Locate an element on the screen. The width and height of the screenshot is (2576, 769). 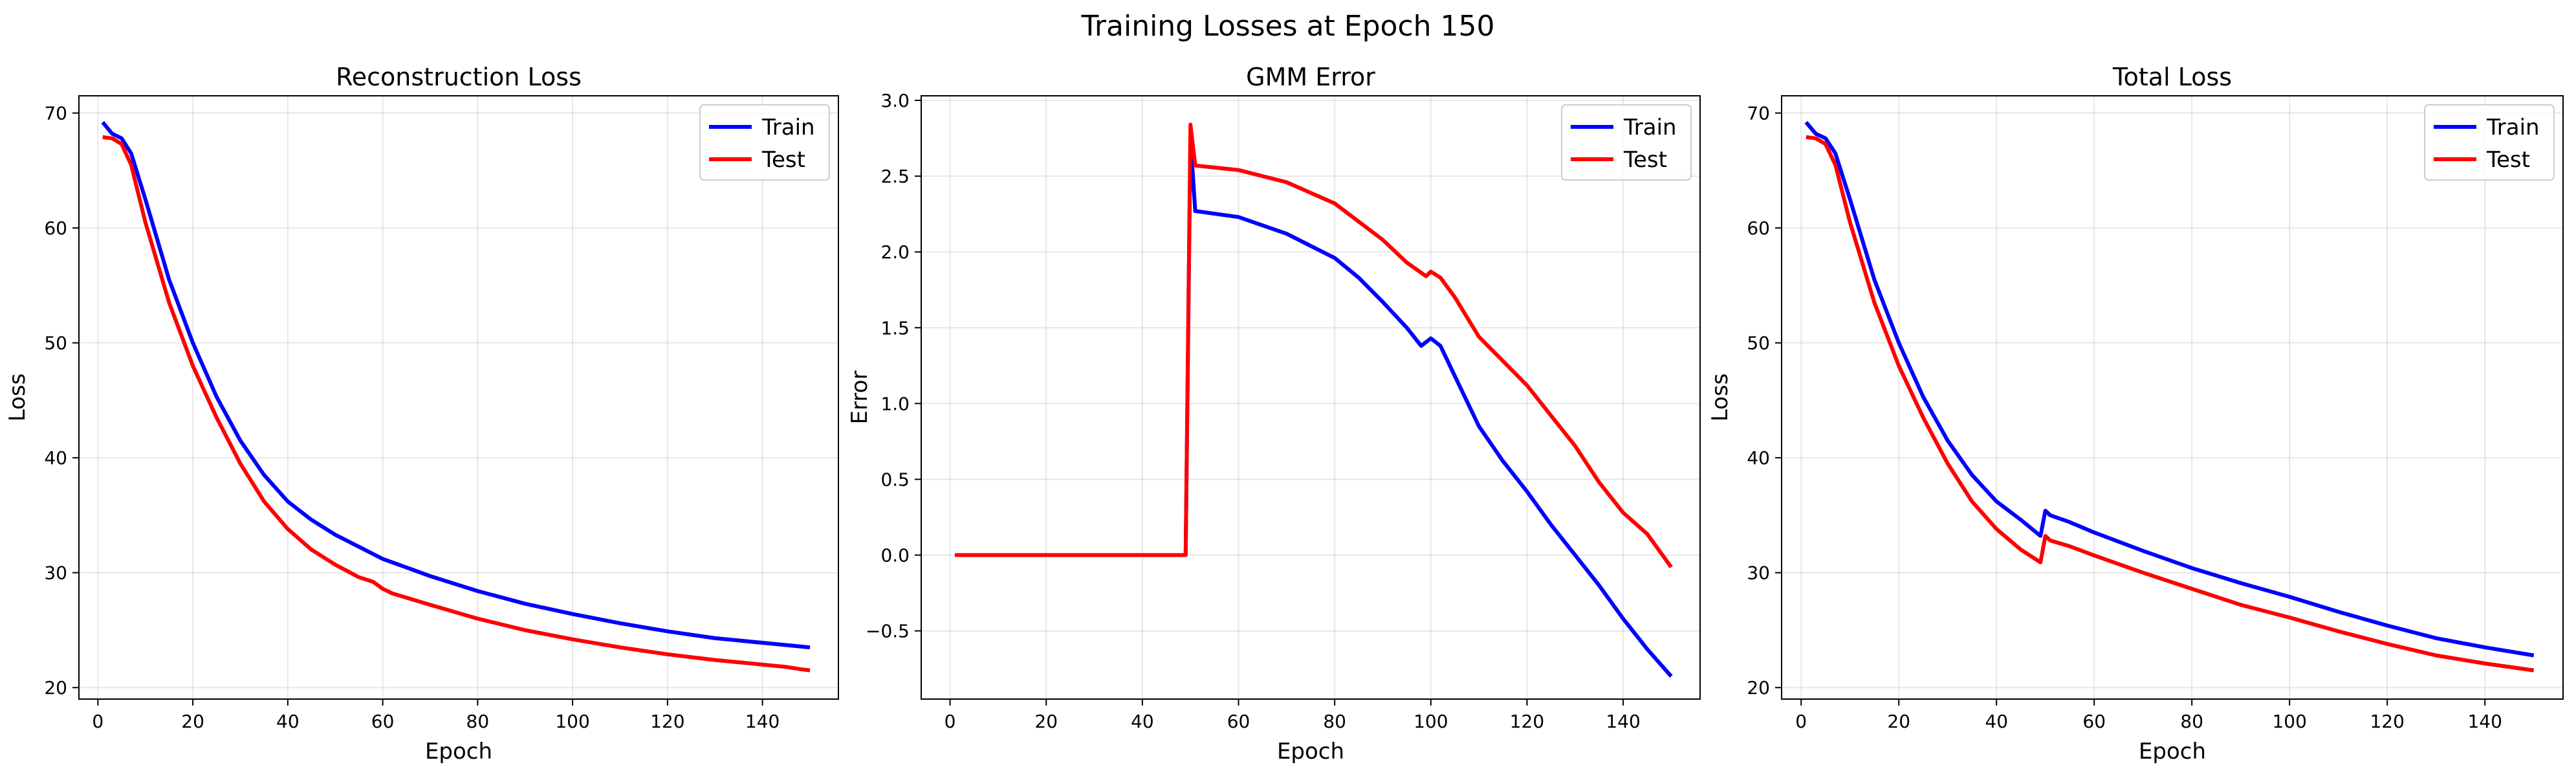
y-tick-label: 2.0 is located at coordinates (895, 252).